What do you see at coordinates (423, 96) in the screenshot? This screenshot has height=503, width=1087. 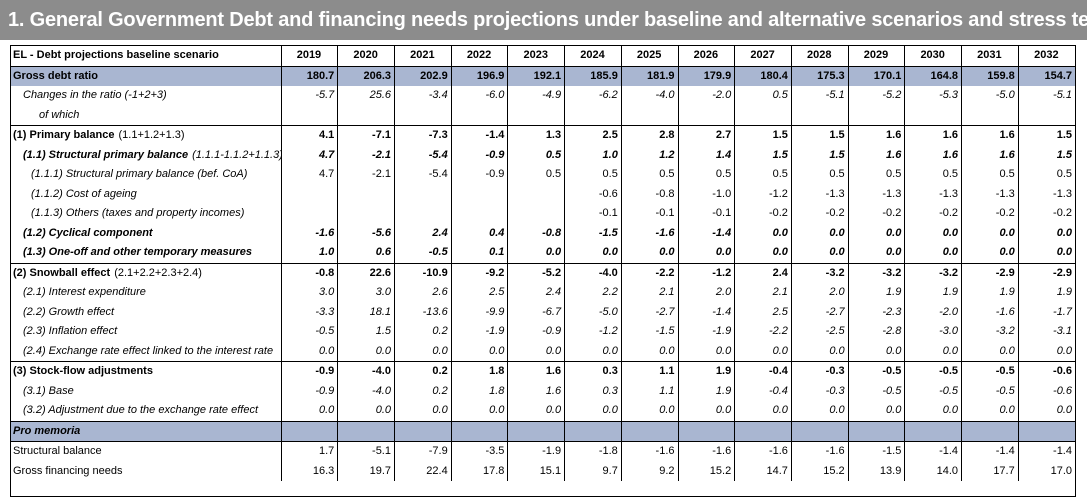 I see `table-cell: -3.4` at bounding box center [423, 96].